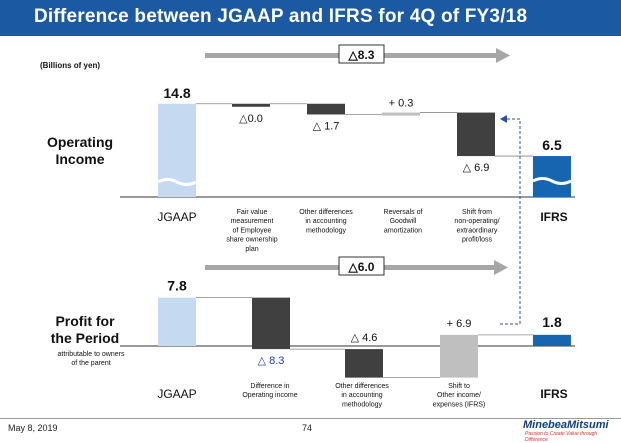 This screenshot has width=621, height=443. What do you see at coordinates (176, 394) in the screenshot?
I see `pp-label-jgaap: JGAAP` at bounding box center [176, 394].